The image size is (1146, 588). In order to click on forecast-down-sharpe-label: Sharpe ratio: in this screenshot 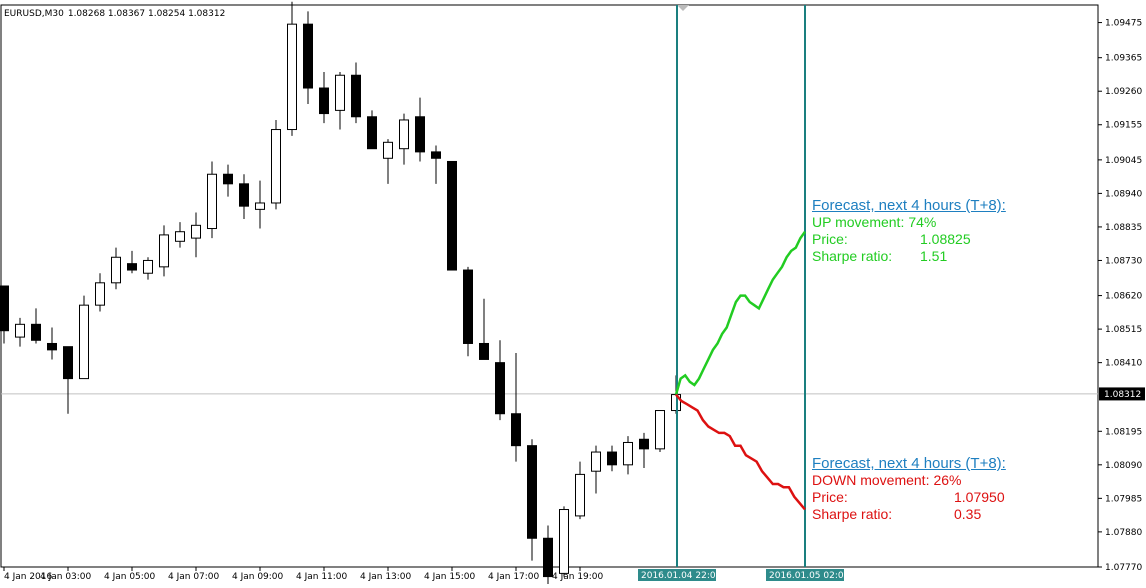, I will do `click(852, 514)`.